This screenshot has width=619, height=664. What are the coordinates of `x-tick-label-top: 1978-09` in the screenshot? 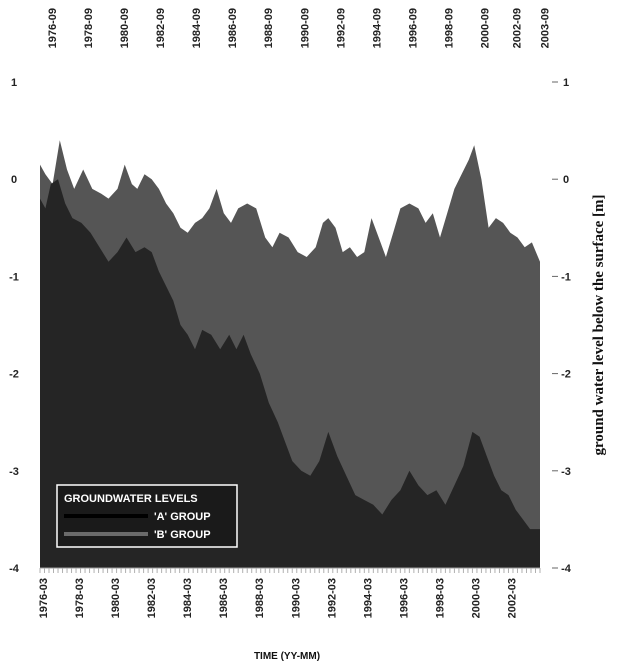 It's located at (89, 28).